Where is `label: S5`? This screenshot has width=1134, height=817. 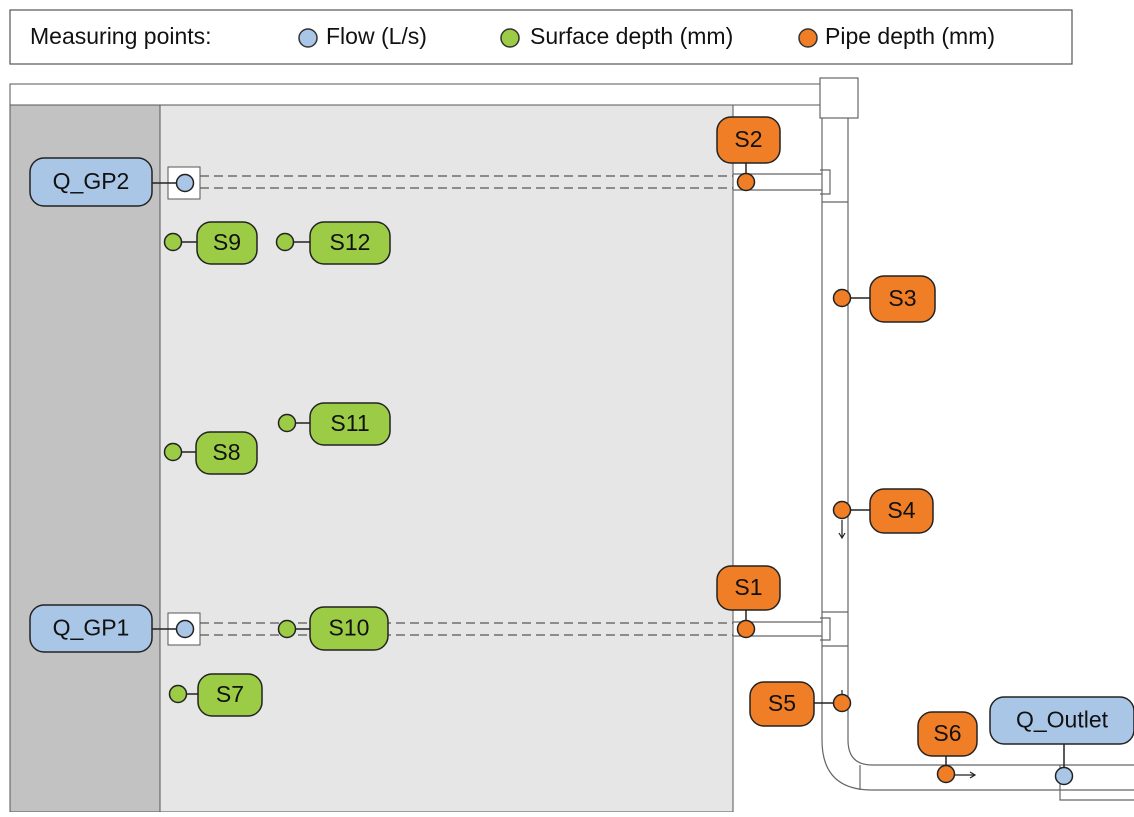
label: S5 is located at coordinates (782, 703).